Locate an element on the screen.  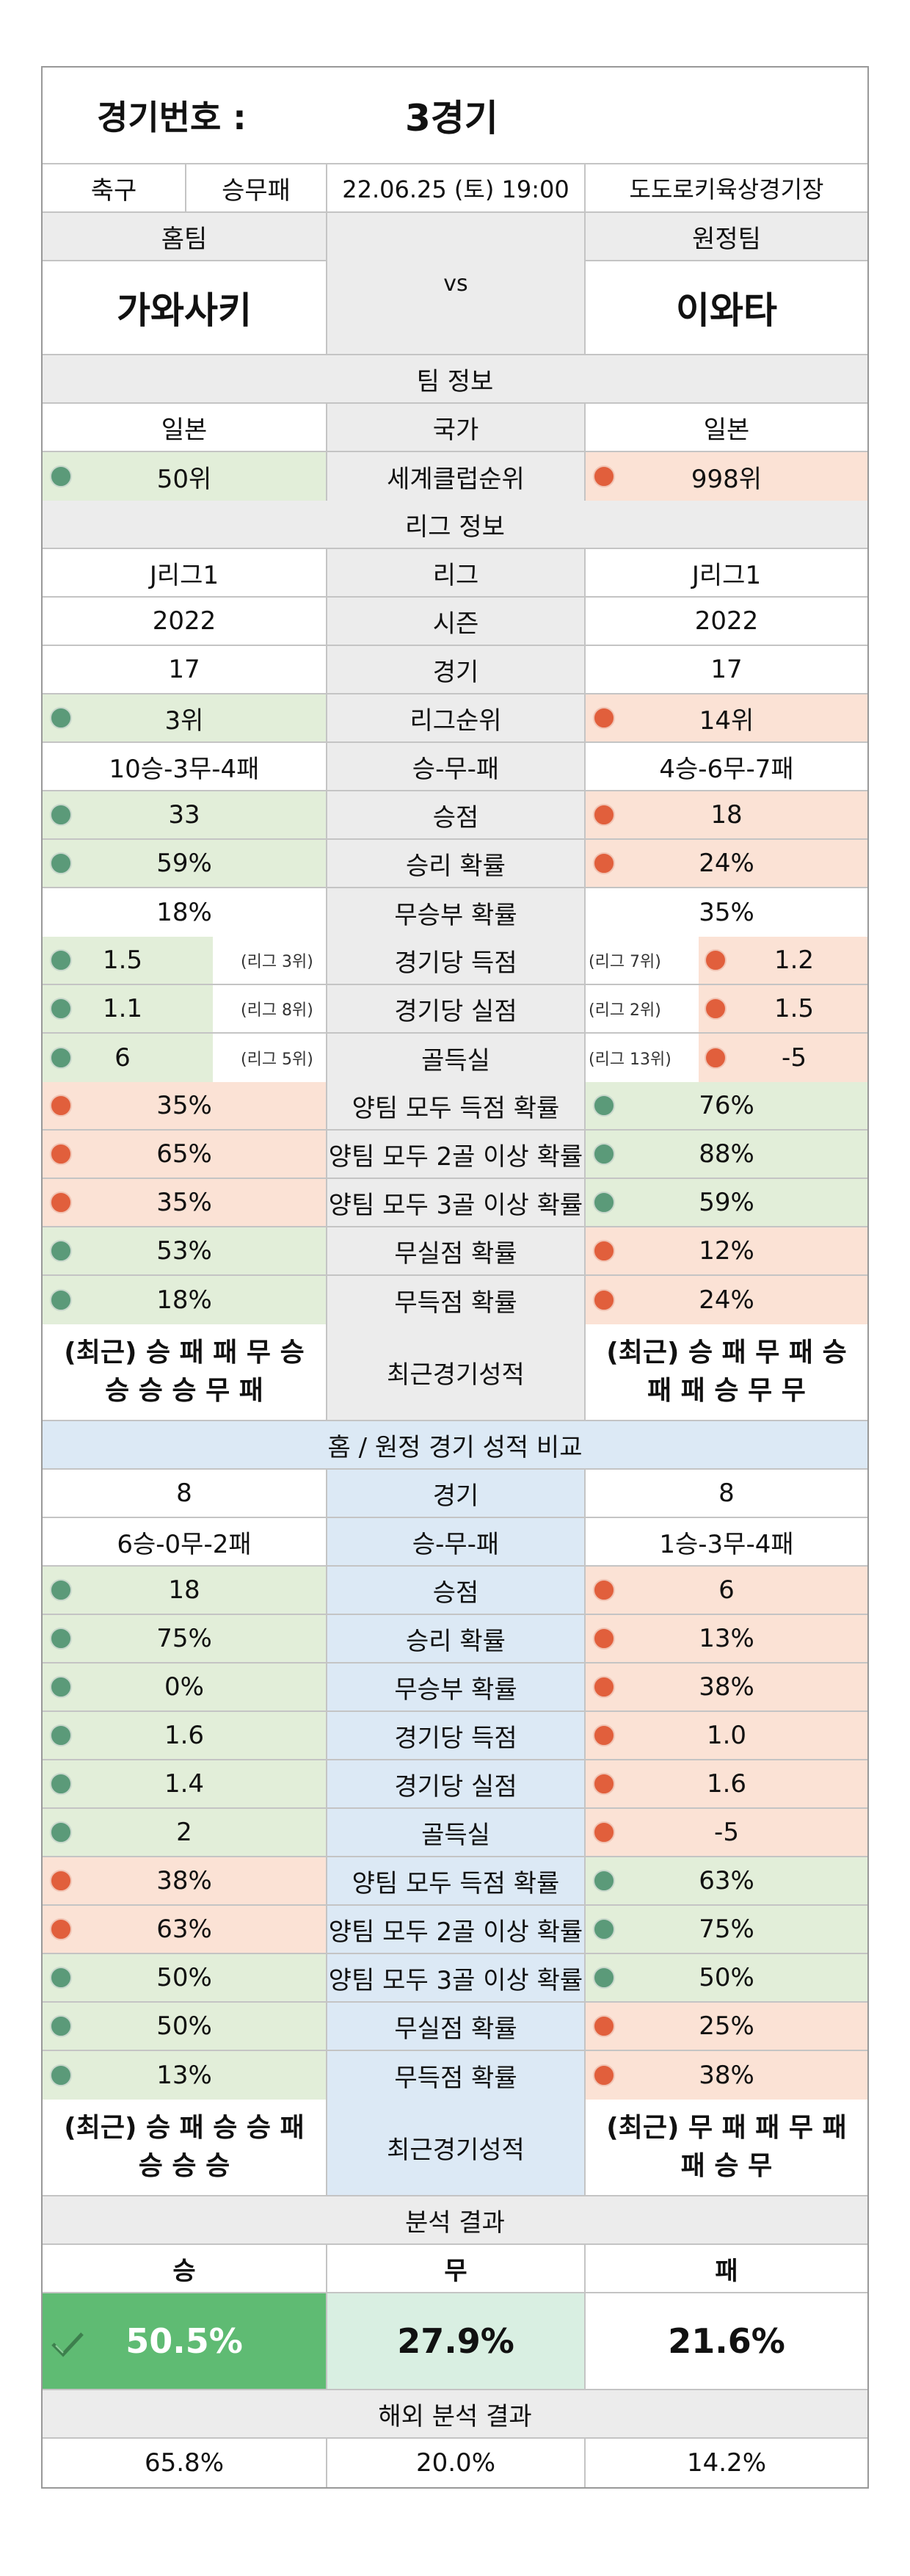
loss-label: 패 is located at coordinates (727, 2271).